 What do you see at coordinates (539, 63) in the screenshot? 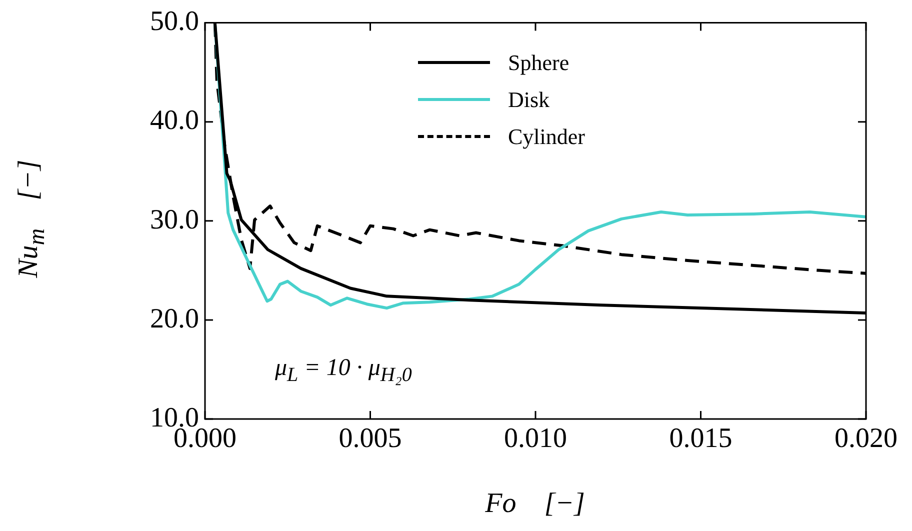
I see `legend-label: Sphere` at bounding box center [539, 63].